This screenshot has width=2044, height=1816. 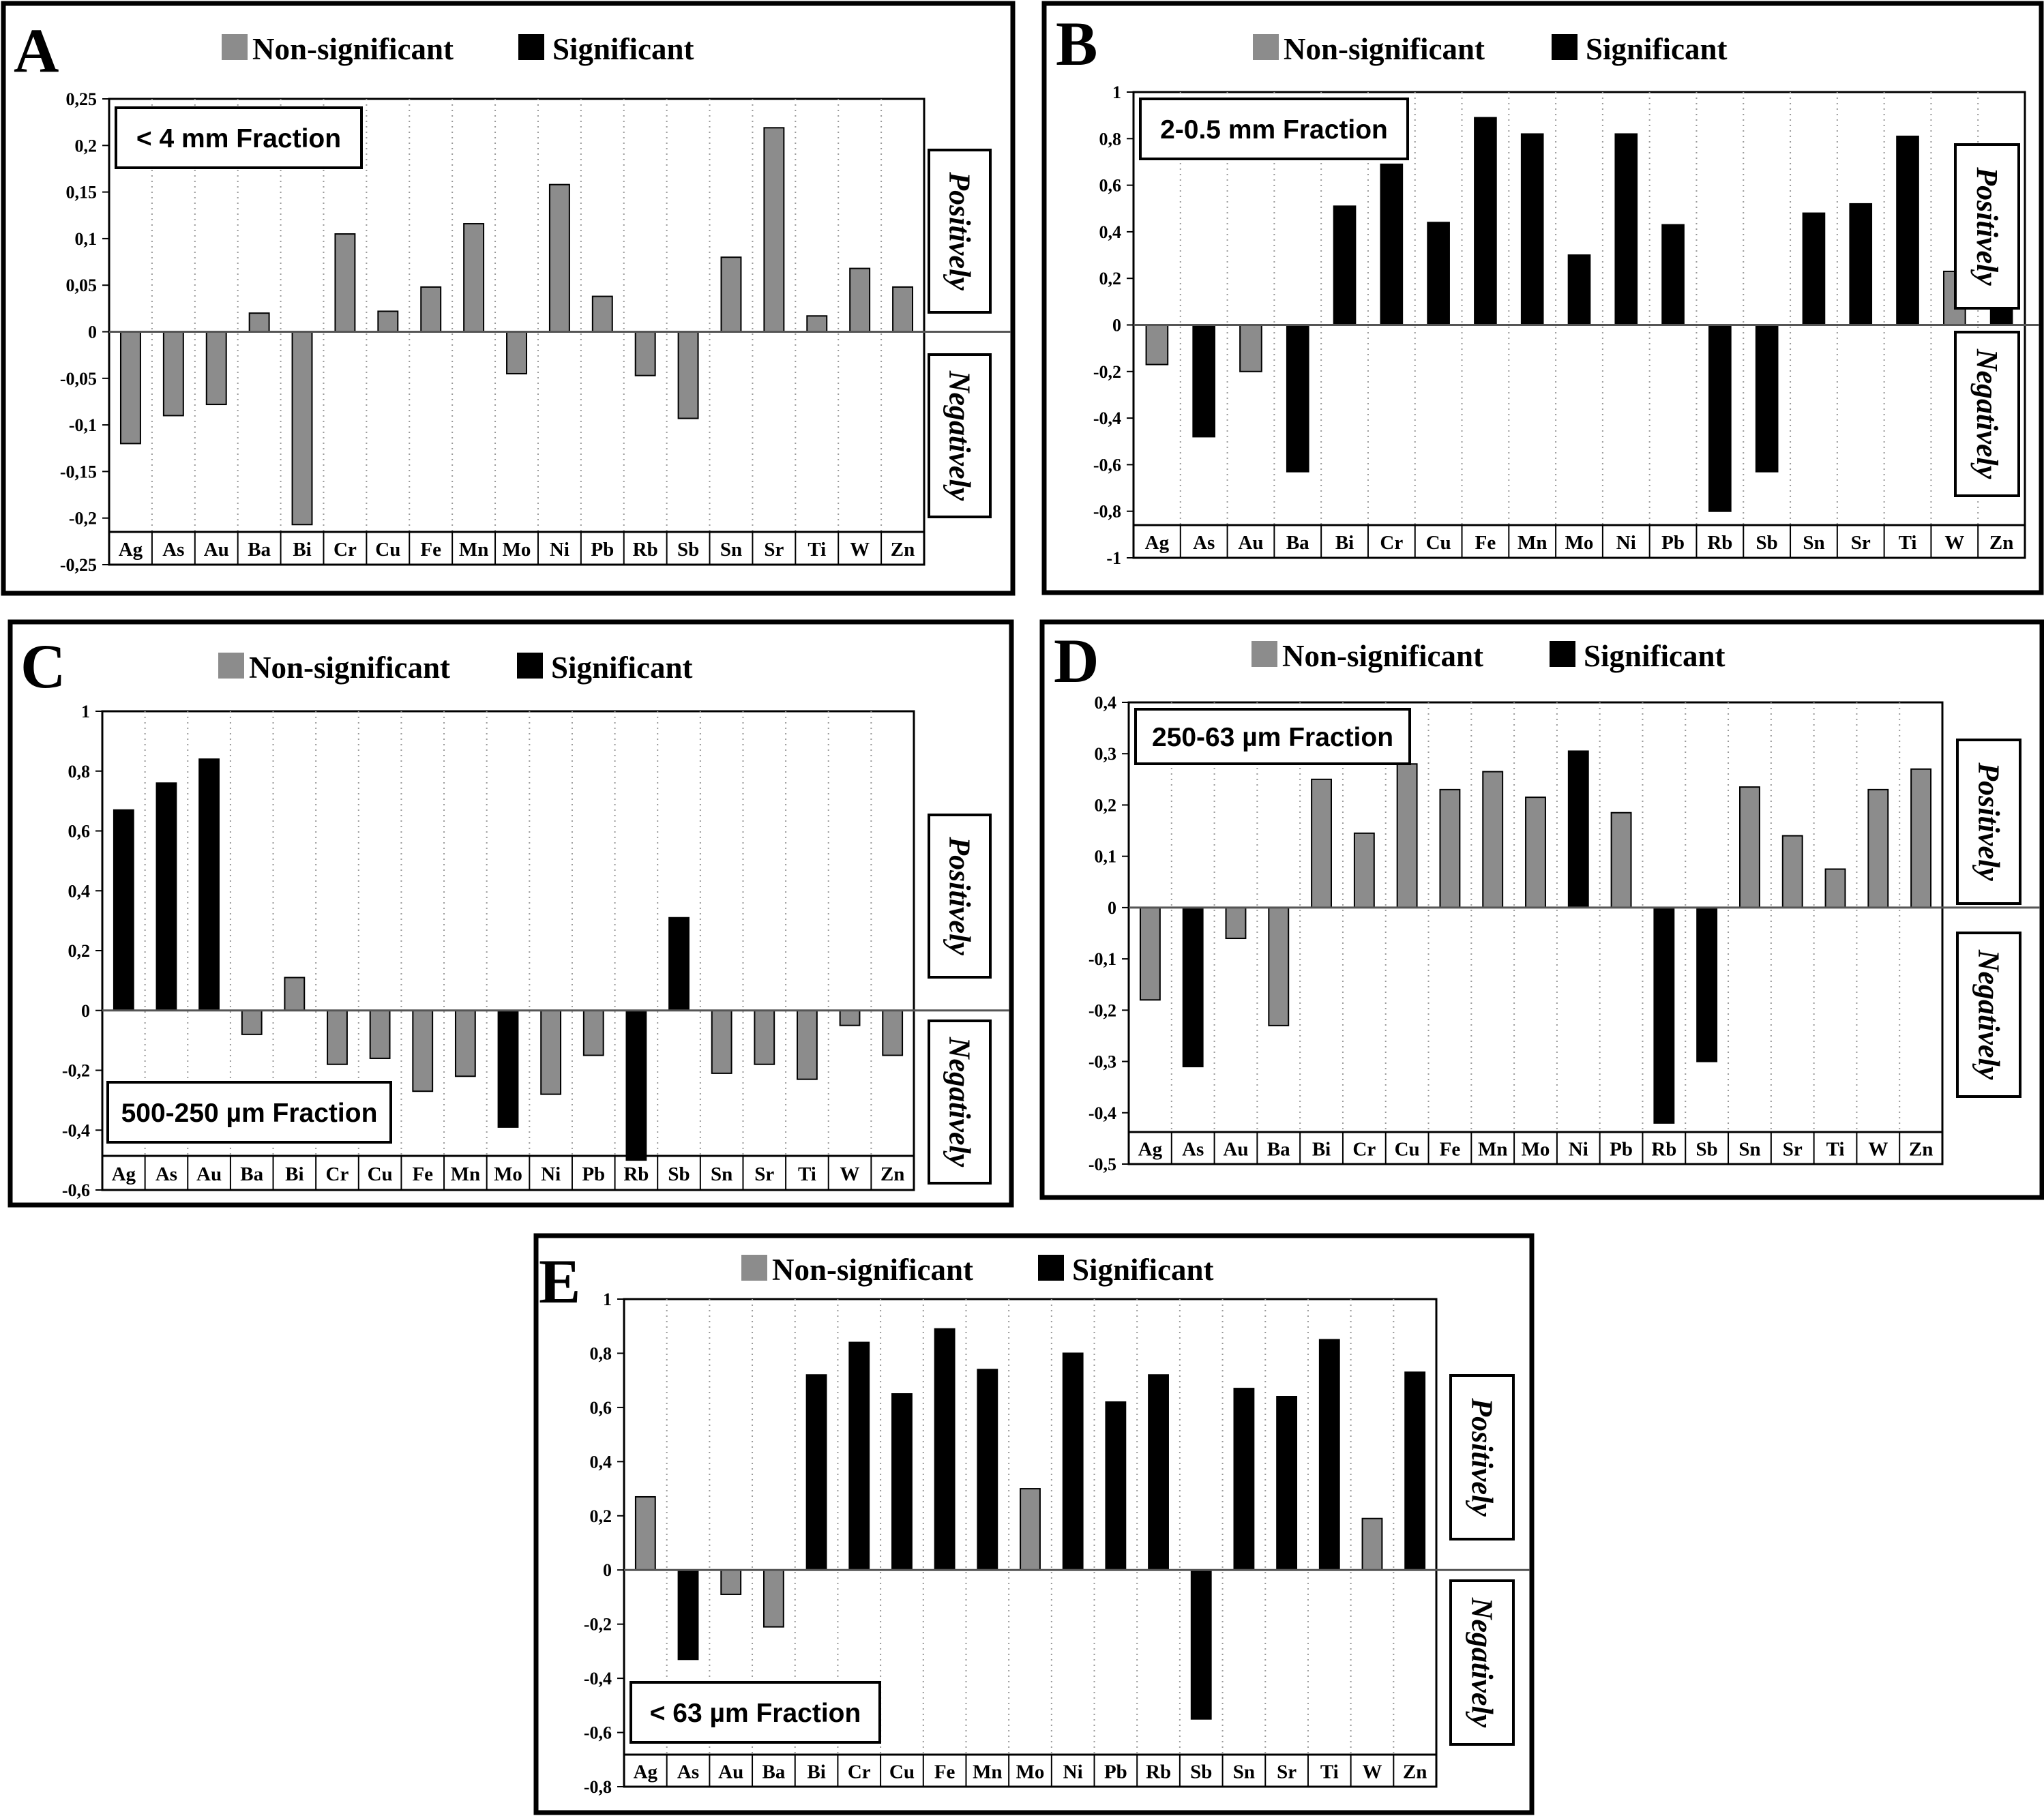 I want to click on bar-sn, so click(x=731, y=294).